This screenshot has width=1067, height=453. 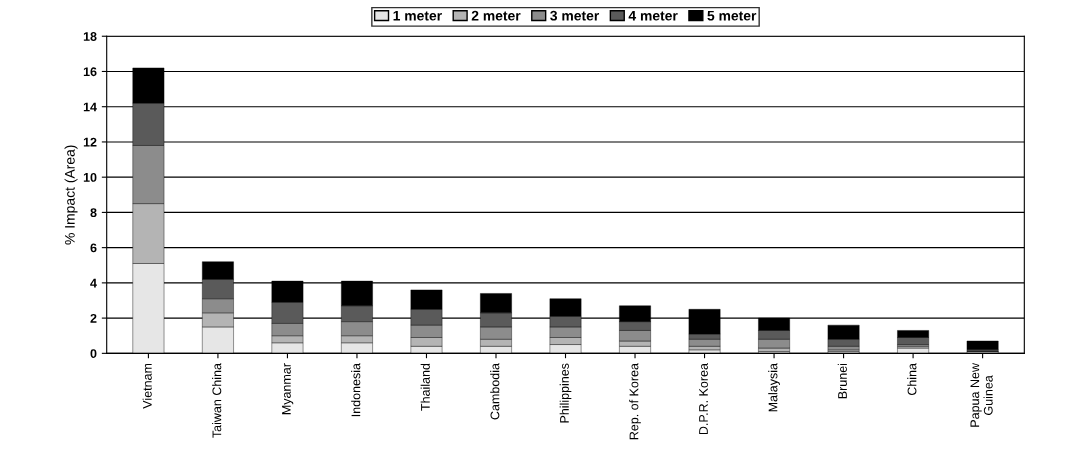 What do you see at coordinates (653, 15) in the screenshot?
I see `legend-label: 4 meter` at bounding box center [653, 15].